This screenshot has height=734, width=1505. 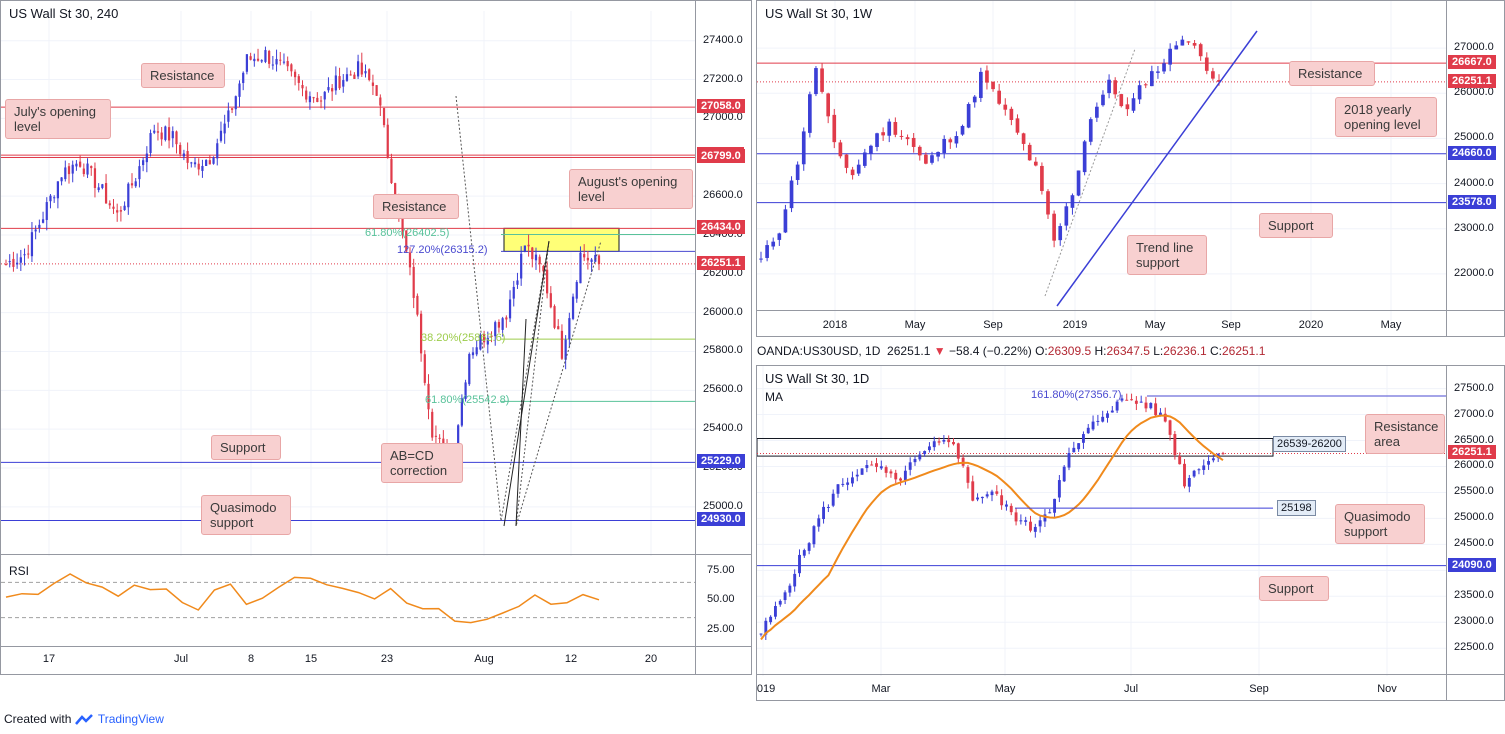 What do you see at coordinates (939, 351) in the screenshot?
I see `triangle-down-icon: ▼` at bounding box center [939, 351].